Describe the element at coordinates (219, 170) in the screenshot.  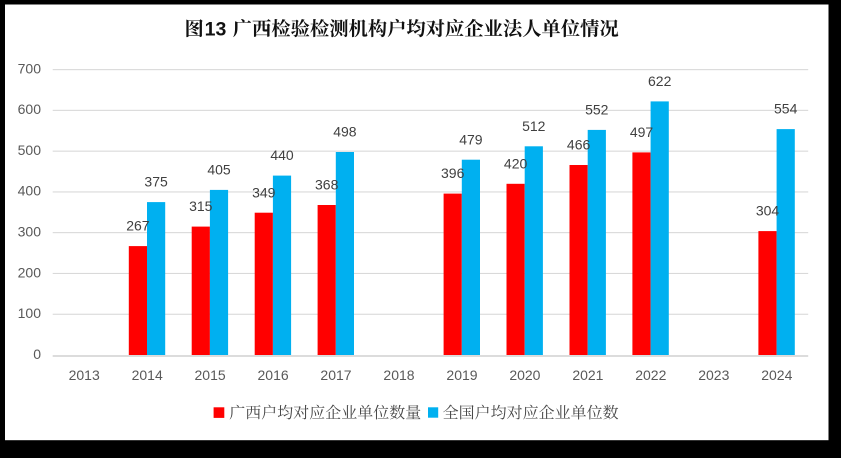
I see `svg-text: 405` at that location.